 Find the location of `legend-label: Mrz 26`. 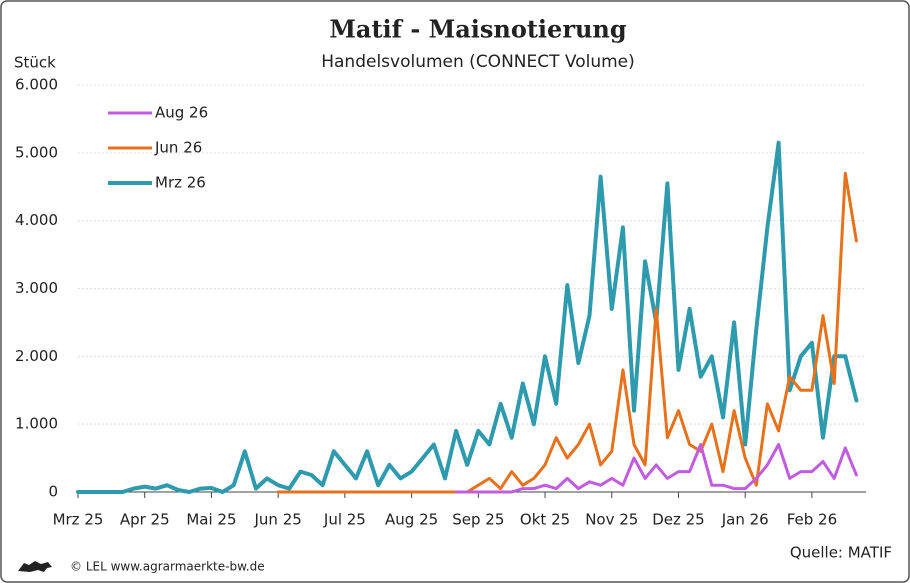

legend-label: Mrz 26 is located at coordinates (180, 183).